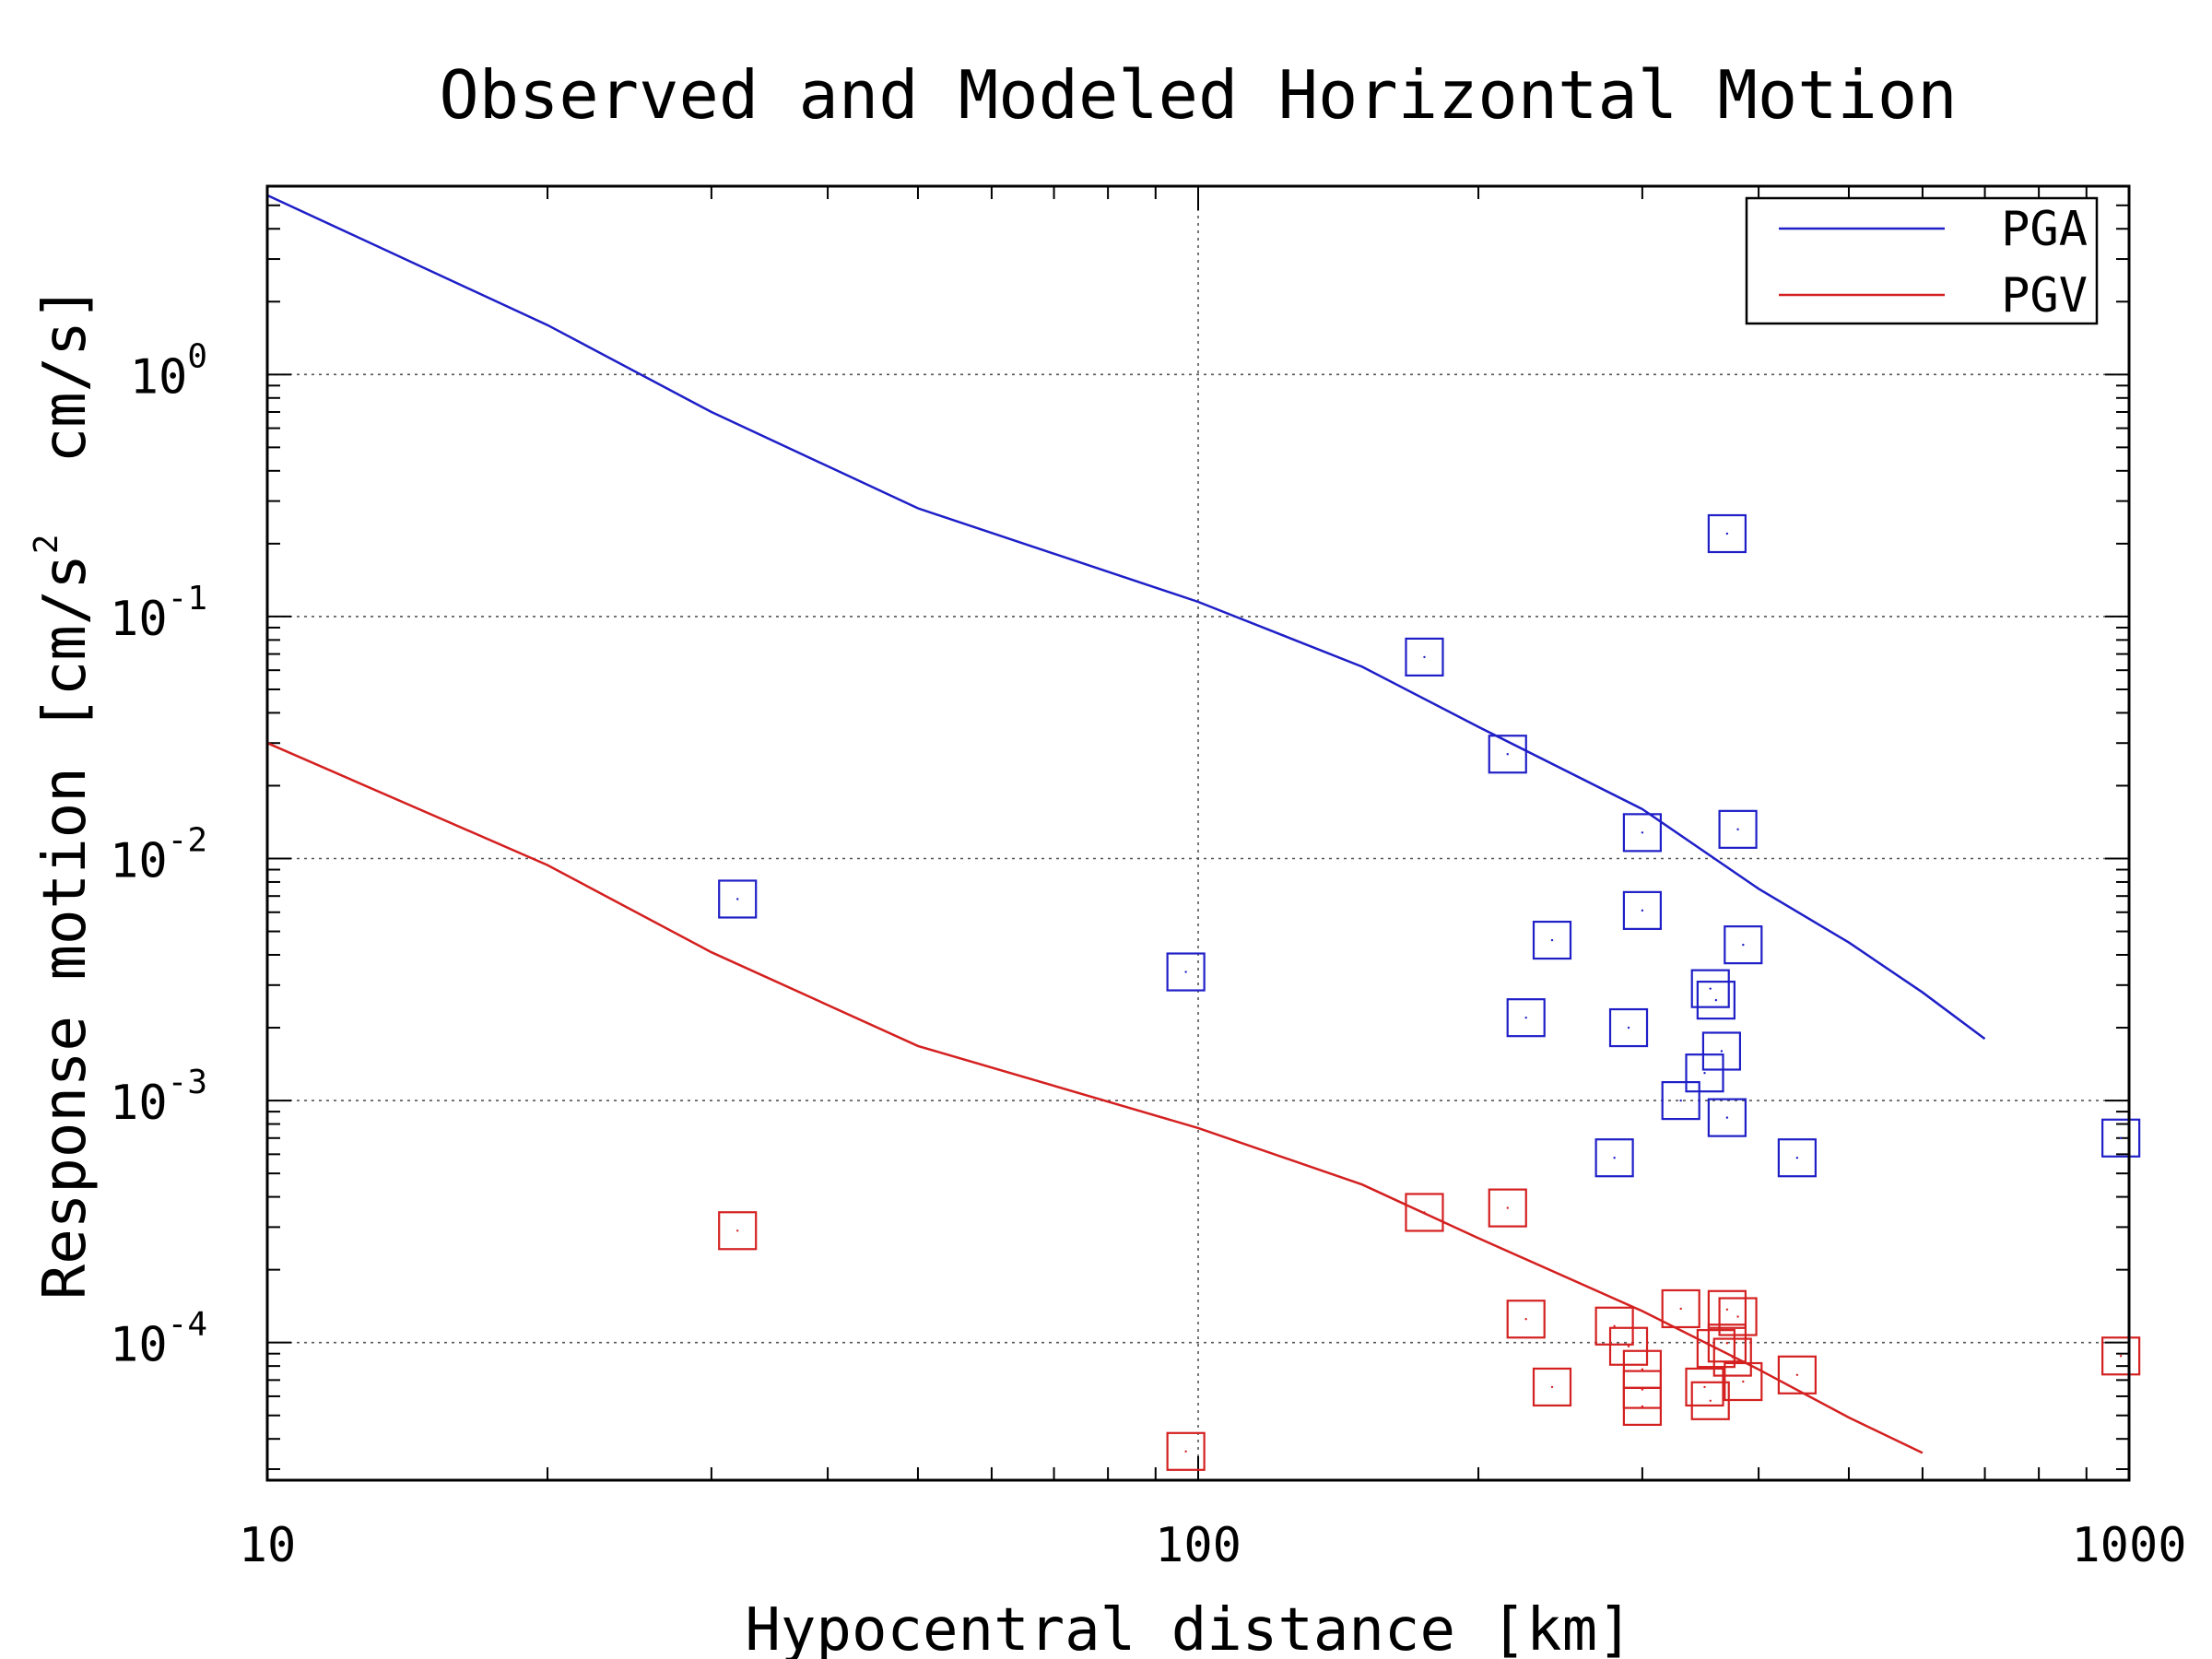  I want to click on legend-label-pgv: PGV, so click(2044, 296).